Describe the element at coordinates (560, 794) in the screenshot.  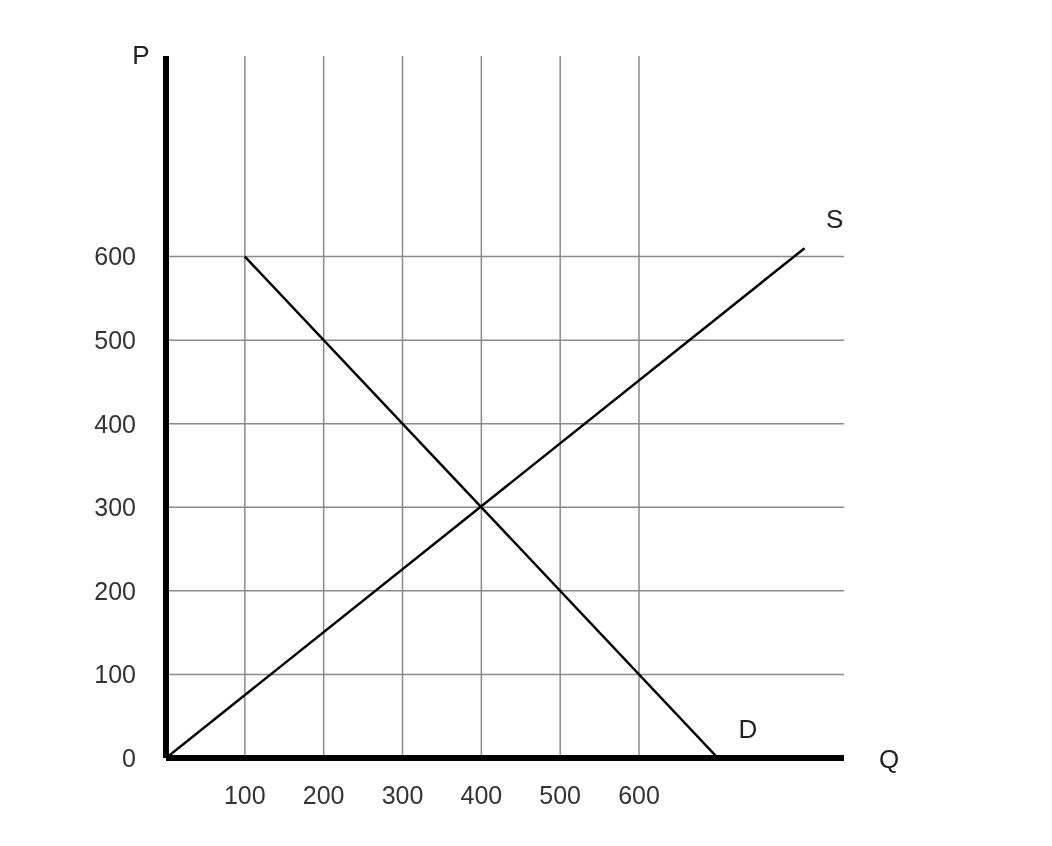
I see `x-tick-label: 500` at that location.